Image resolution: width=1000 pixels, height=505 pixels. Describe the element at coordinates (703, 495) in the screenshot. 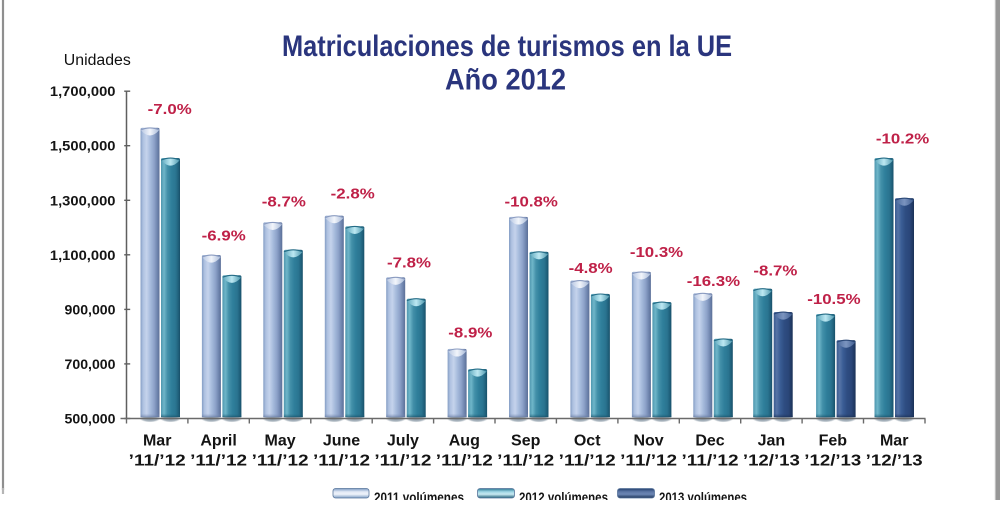

I see `svg-text: 2013 volúmenes` at that location.